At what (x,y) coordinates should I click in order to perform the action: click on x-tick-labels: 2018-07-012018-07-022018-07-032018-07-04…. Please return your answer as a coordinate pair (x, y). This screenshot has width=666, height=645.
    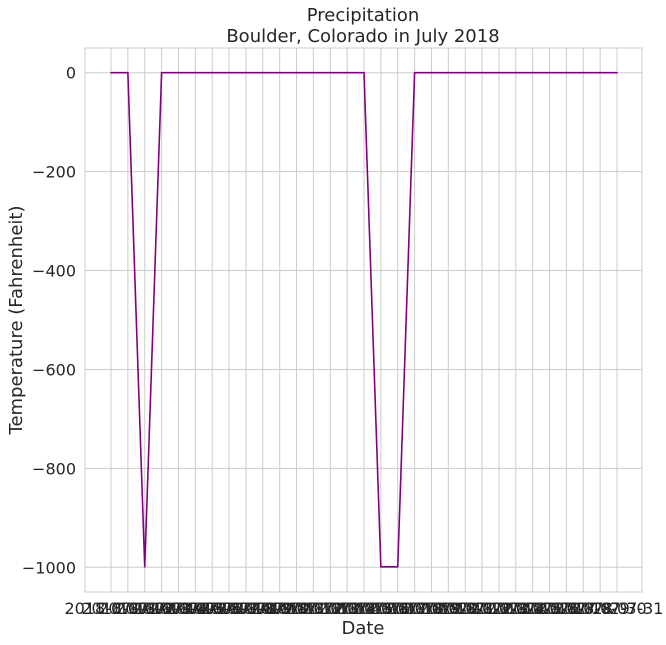
    Looking at the image, I should click on (364, 608).